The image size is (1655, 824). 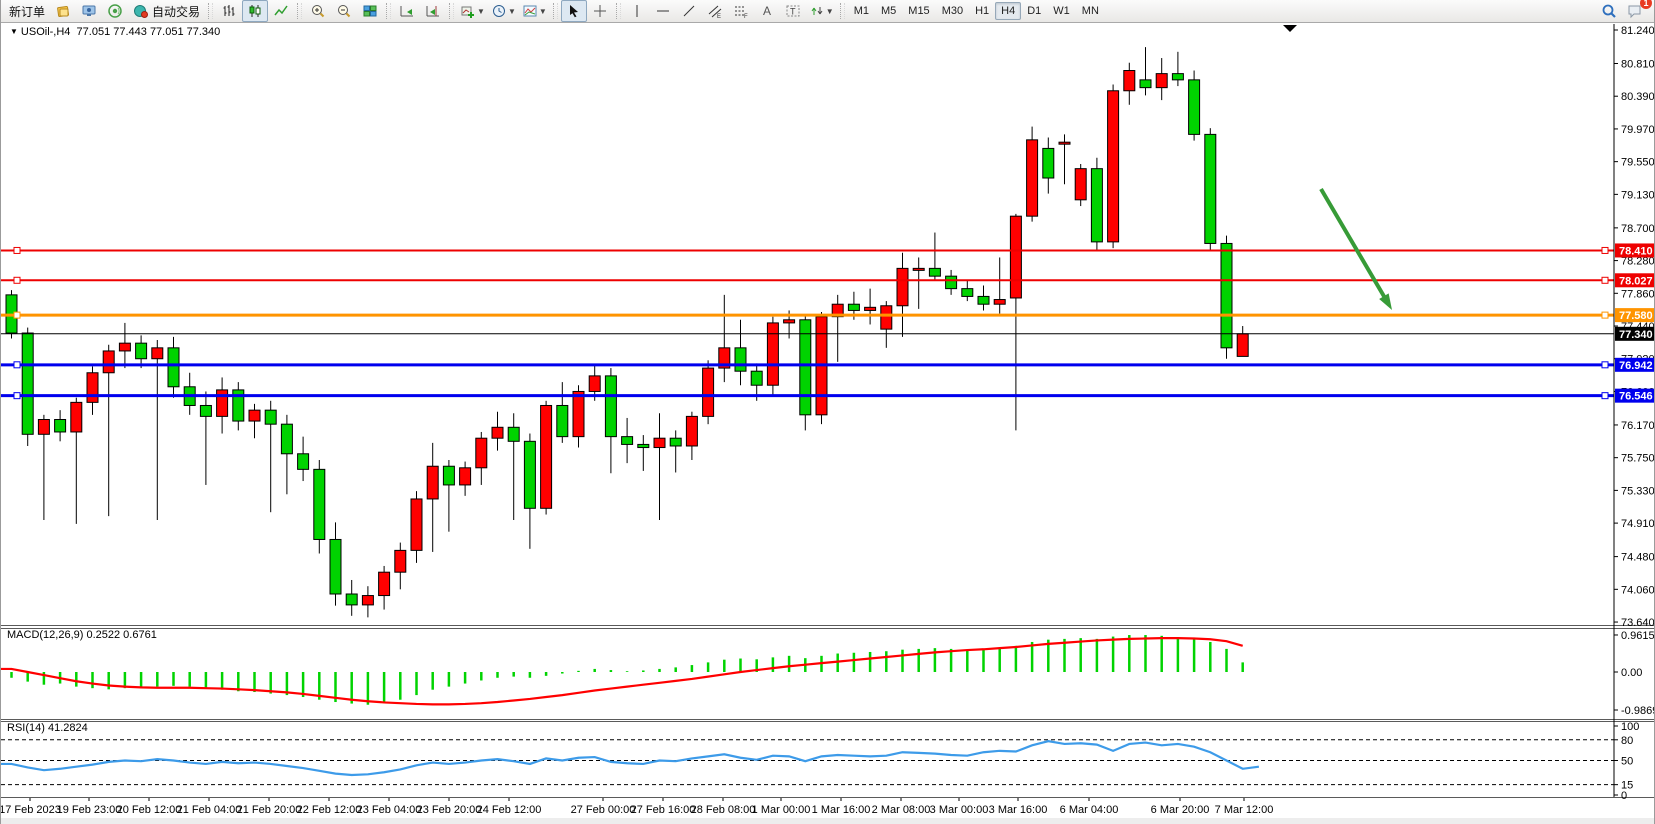 I want to click on candlestick-mode-button, so click(x=255, y=11).